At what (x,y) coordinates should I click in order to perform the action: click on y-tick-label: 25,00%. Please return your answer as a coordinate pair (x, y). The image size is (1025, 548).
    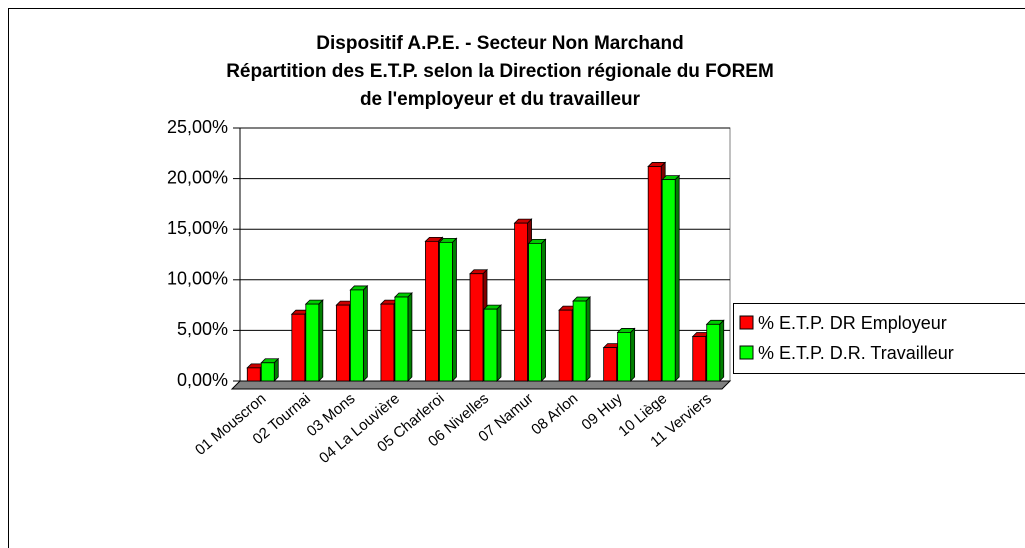
    Looking at the image, I should click on (197, 127).